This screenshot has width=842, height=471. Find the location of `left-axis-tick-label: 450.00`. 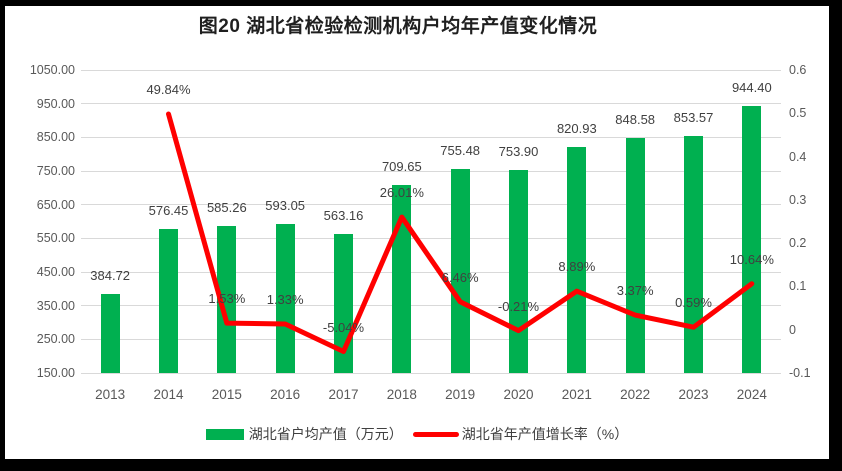

left-axis-tick-label: 450.00 is located at coordinates (55, 272).